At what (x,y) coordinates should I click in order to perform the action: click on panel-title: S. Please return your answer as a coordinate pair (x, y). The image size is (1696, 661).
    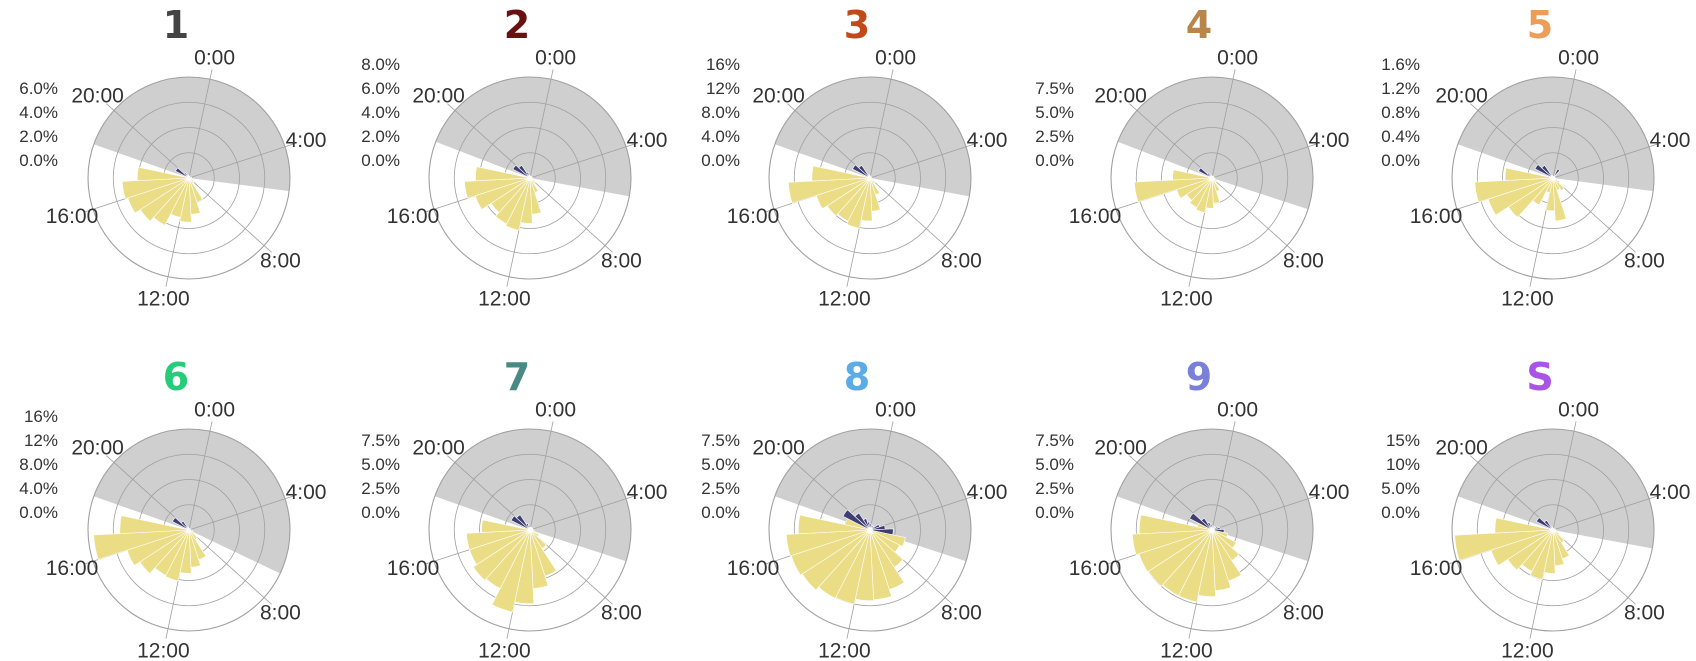
    Looking at the image, I should click on (1539, 377).